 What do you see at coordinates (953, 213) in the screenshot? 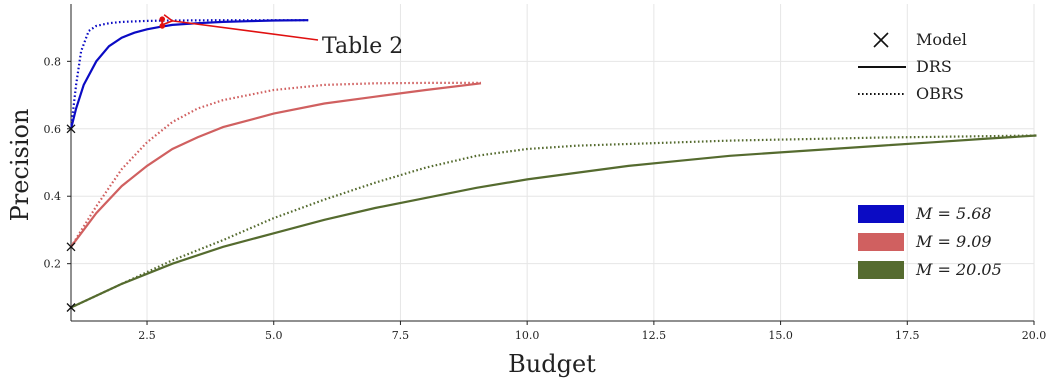
I see `legend-color-label: M = 5.68` at bounding box center [953, 213].